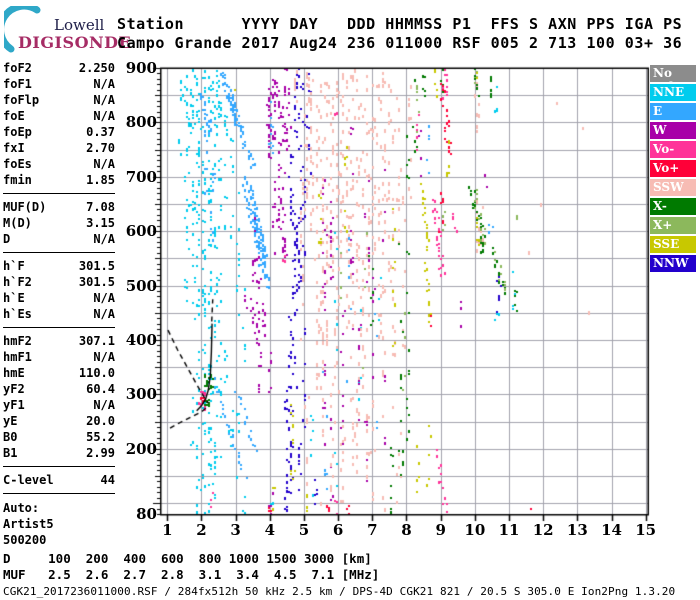  What do you see at coordinates (59, 148) in the screenshot?
I see `param-row-fxi: fxI 2.70` at bounding box center [59, 148].